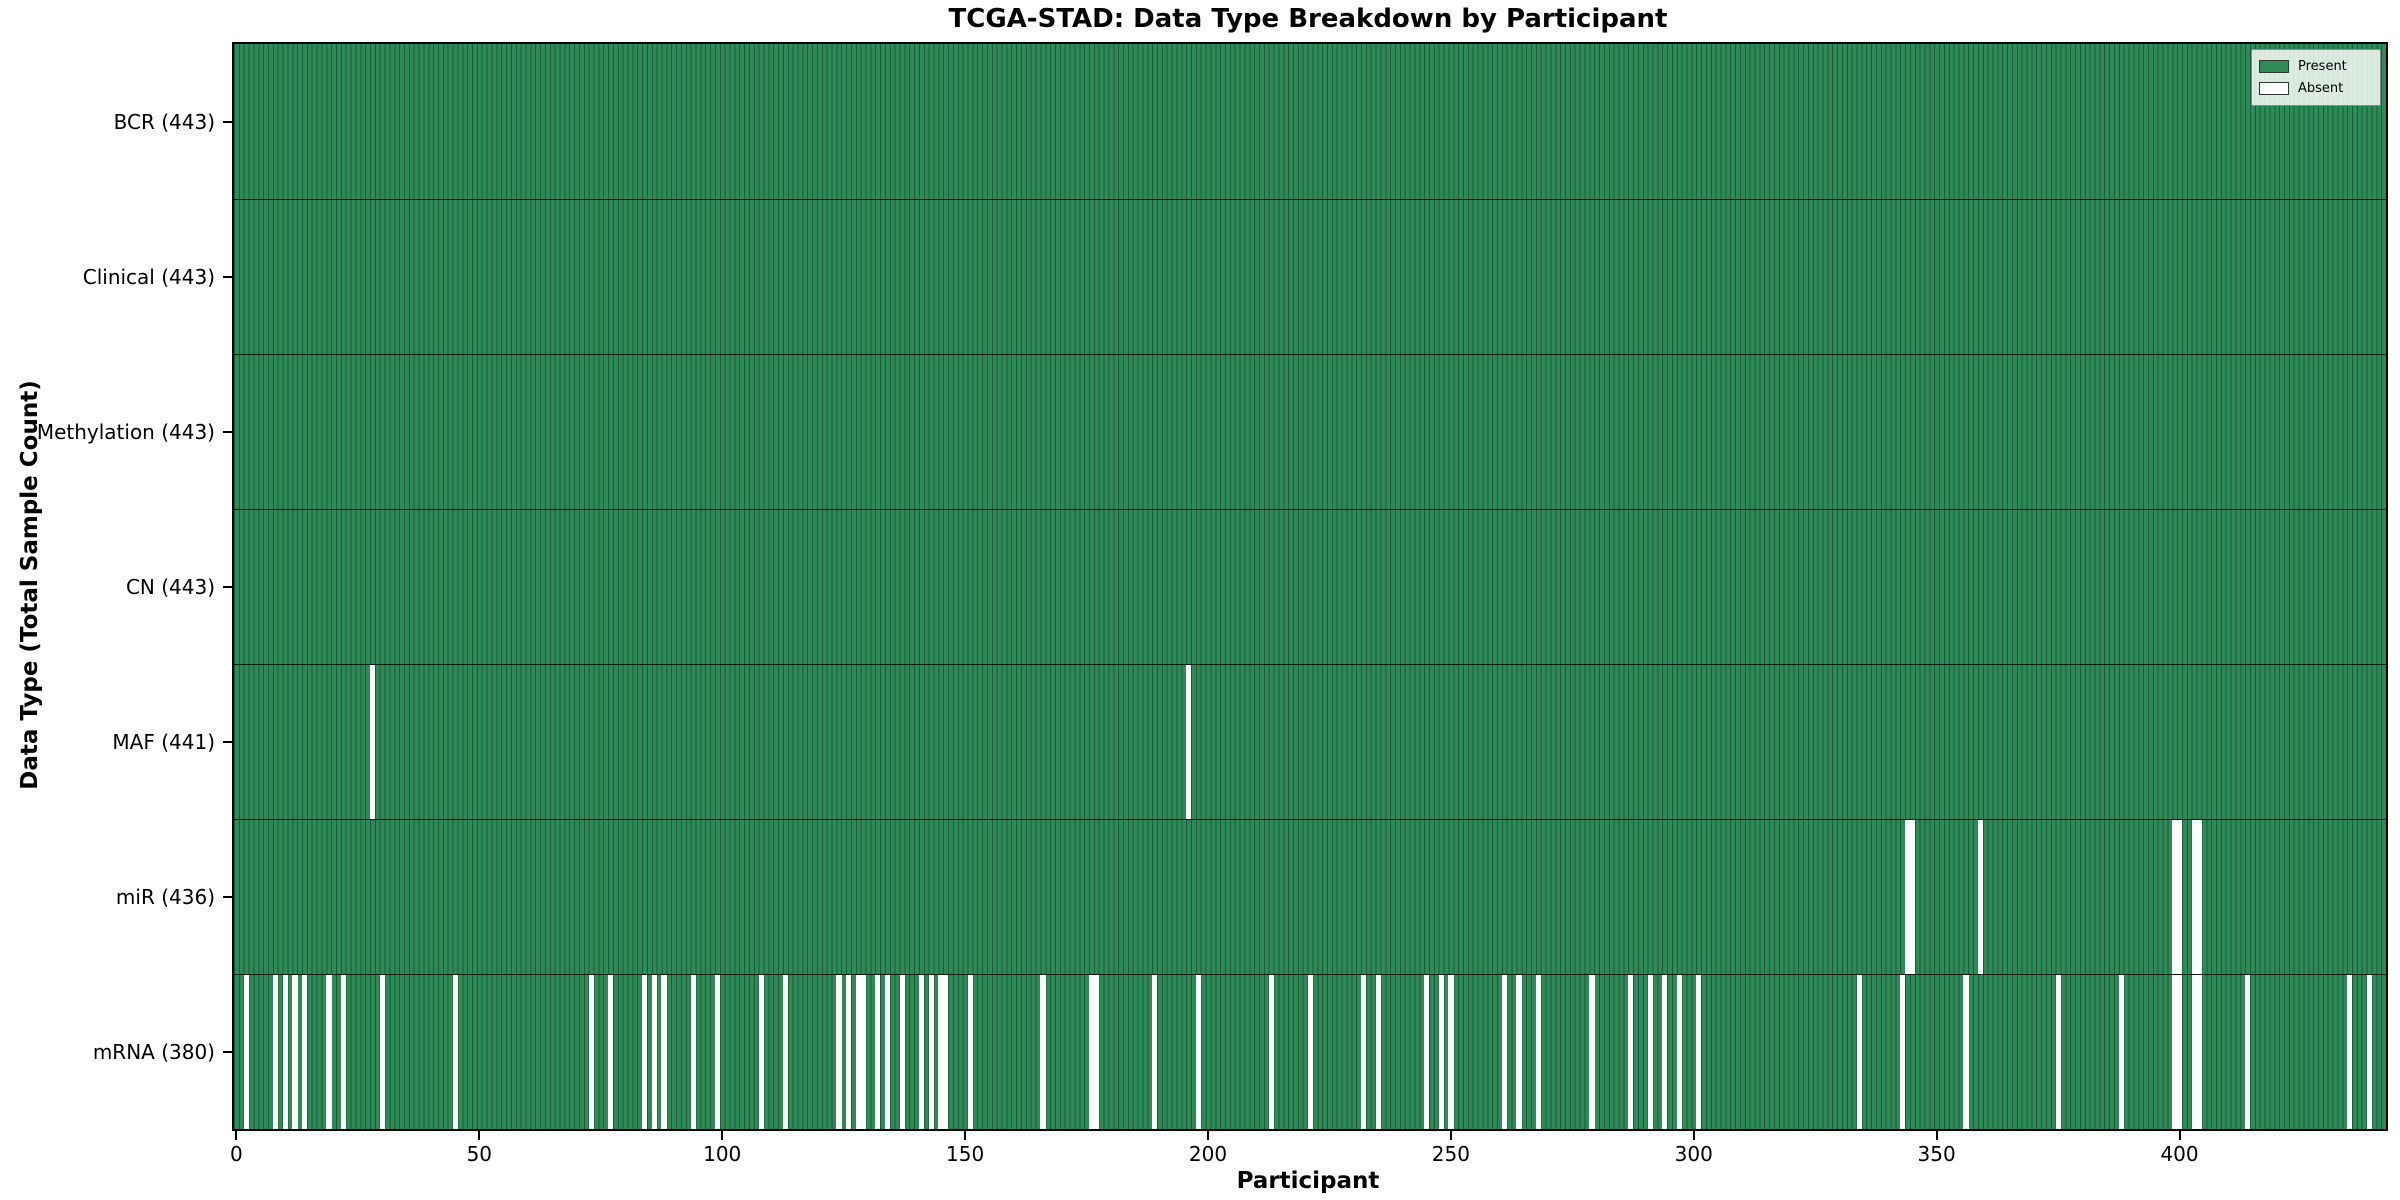 Image resolution: width=2400 pixels, height=1200 pixels. What do you see at coordinates (1693, 1154) in the screenshot?
I see `x-tick-label-300: 300` at bounding box center [1693, 1154].